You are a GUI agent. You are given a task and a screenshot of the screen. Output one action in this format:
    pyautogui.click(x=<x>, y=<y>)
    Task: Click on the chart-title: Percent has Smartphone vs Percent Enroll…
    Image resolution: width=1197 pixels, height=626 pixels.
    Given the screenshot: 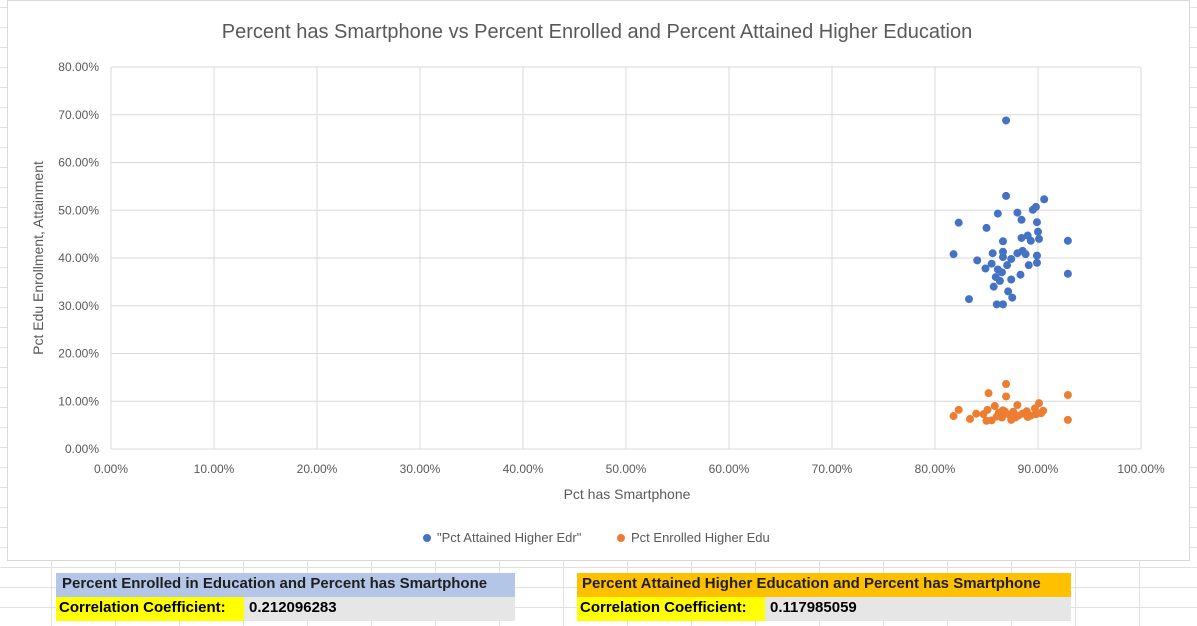 What is the action you would take?
    pyautogui.click(x=597, y=32)
    